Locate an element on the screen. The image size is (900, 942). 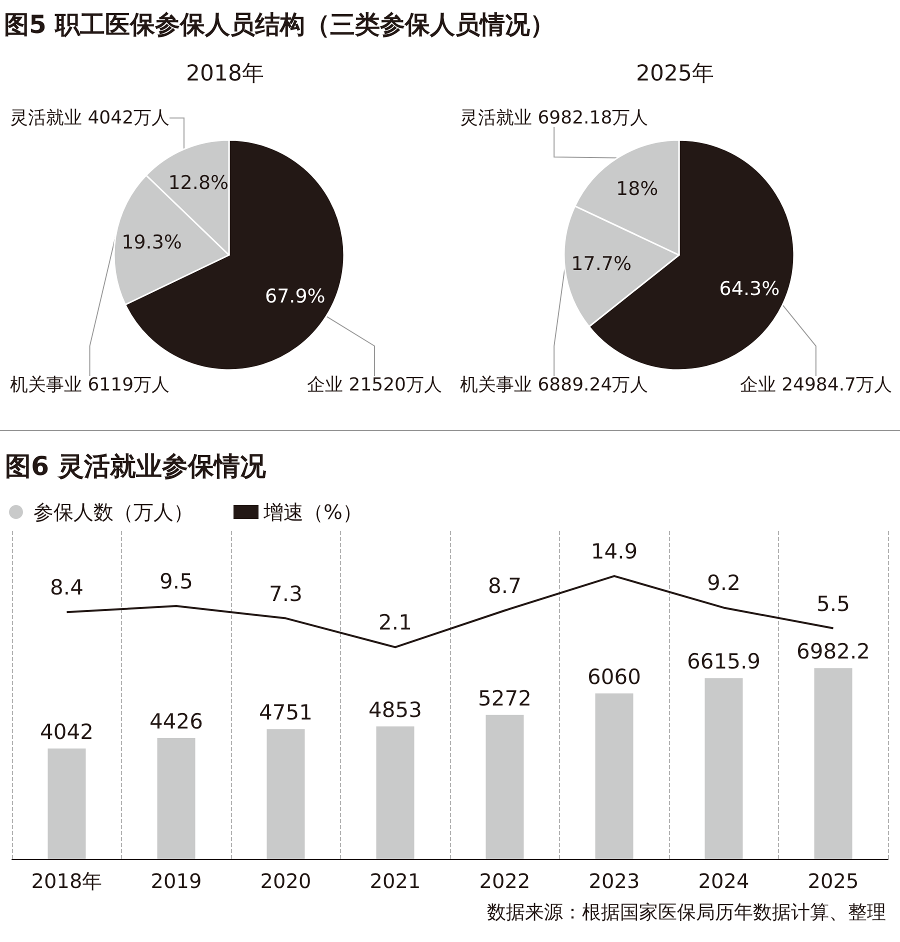
x-tick-label: 2023 is located at coordinates (614, 881).